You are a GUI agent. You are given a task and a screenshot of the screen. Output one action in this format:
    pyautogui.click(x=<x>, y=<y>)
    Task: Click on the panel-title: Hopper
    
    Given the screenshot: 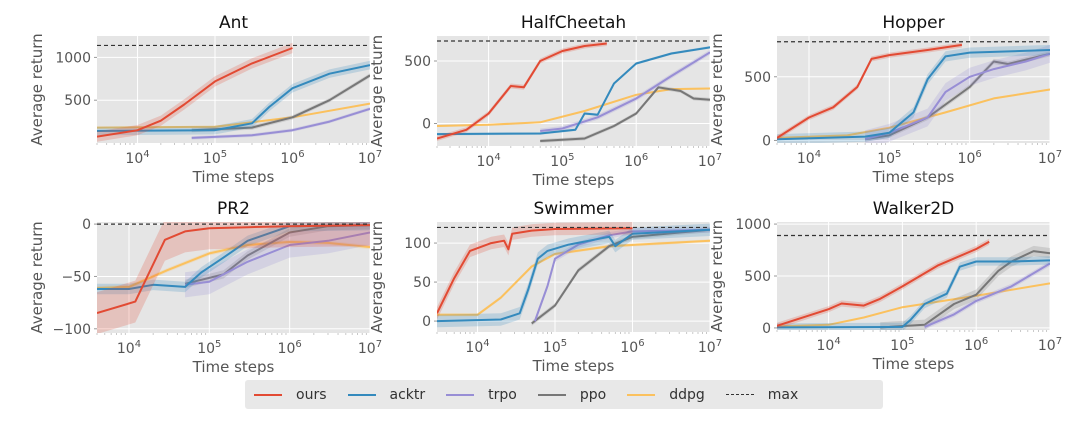 What is the action you would take?
    pyautogui.click(x=913, y=23)
    